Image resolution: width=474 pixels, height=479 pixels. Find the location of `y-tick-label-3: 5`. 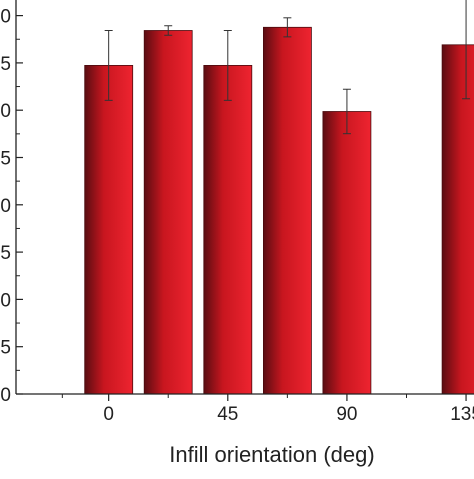

y-tick-label-3: 5 is located at coordinates (5, 253).